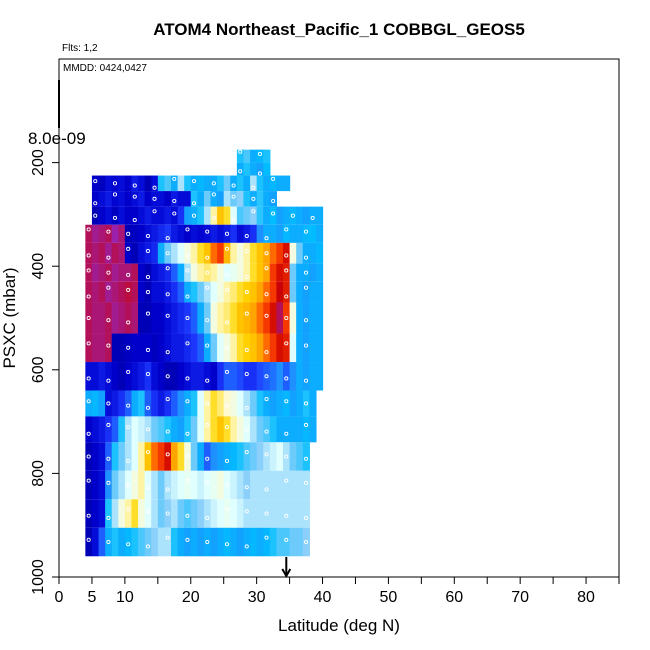 The image size is (650, 650). What do you see at coordinates (339, 29) in the screenshot?
I see `chart-title: ATOM4 Northeast_Pacific_1 COBBGL_GEOS5` at bounding box center [339, 29].